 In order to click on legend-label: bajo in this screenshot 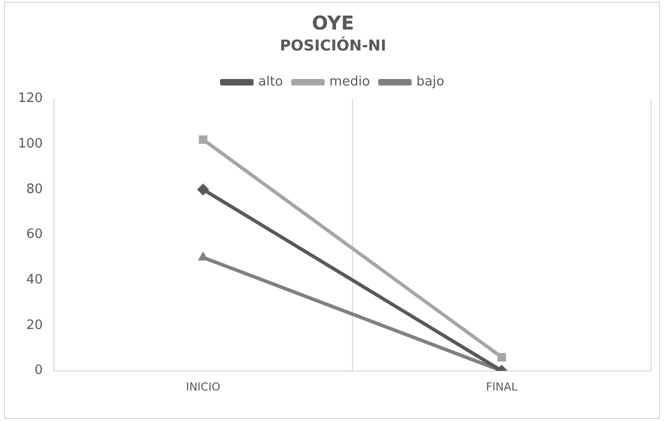, I will do `click(430, 82)`.